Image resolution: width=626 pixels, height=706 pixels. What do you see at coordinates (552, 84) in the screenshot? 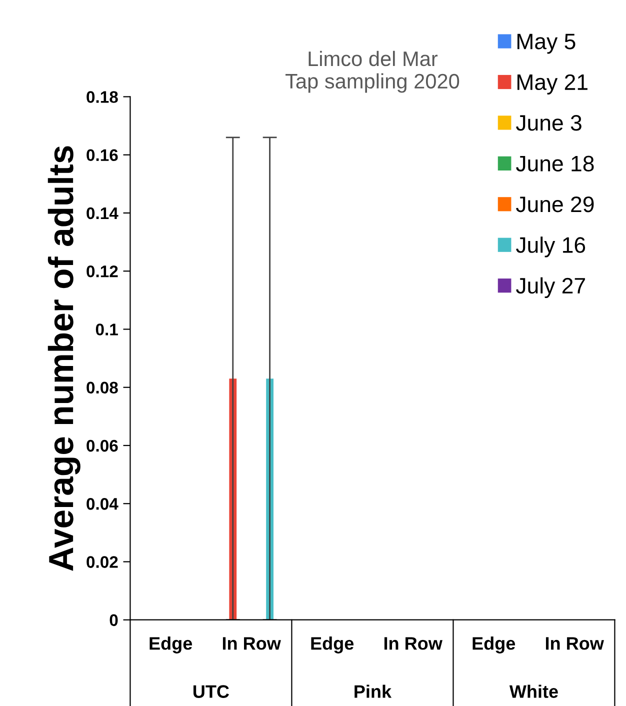
I see `legend-label: May 21` at bounding box center [552, 84].